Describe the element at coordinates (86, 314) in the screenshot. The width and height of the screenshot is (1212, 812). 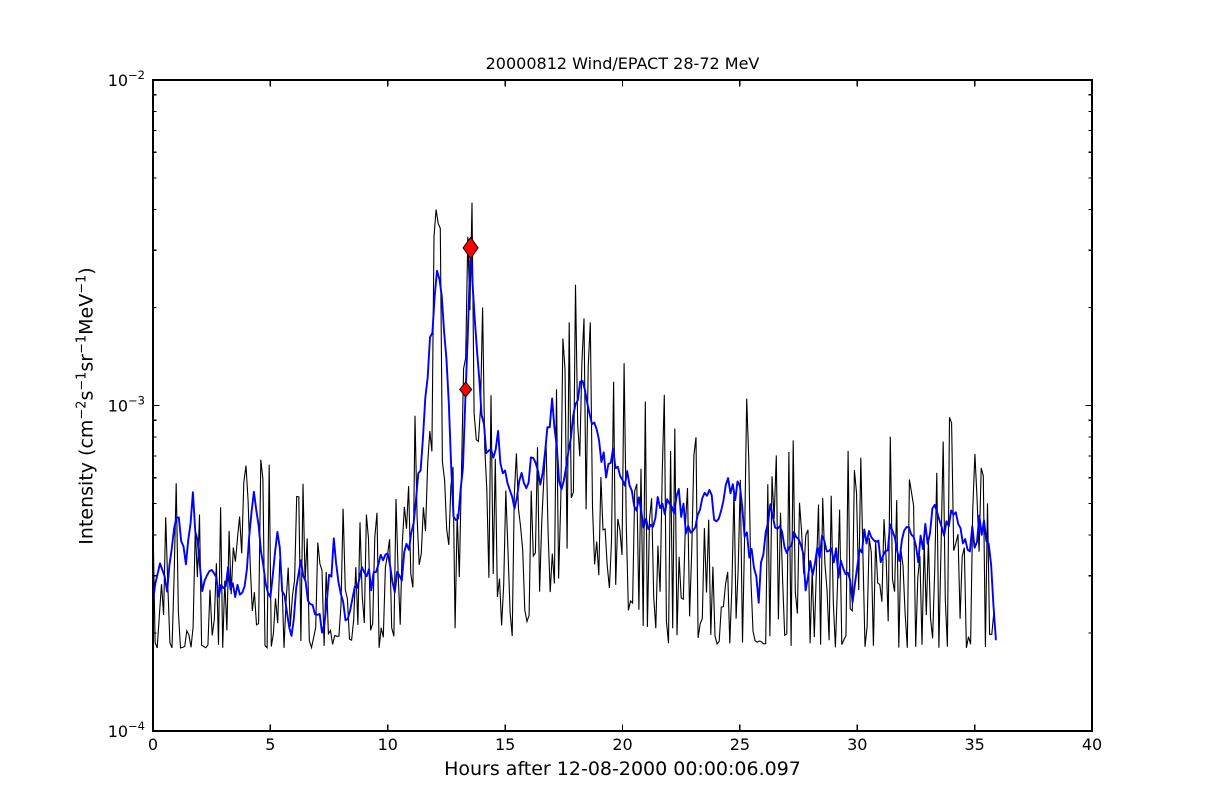
I see `y-axis-label-text: MeV` at that location.